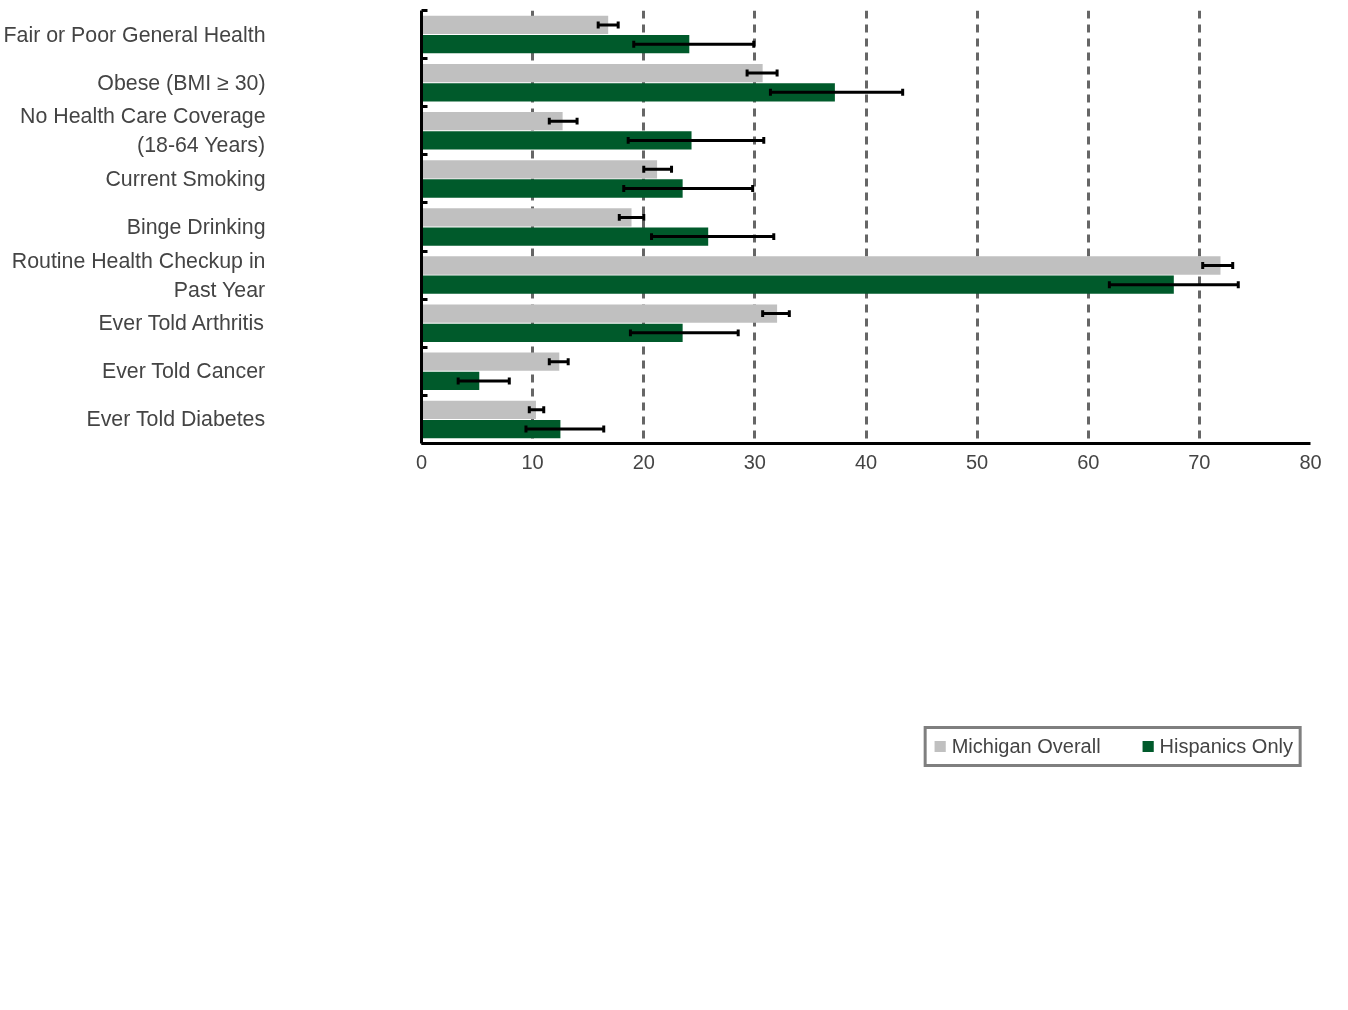 The height and width of the screenshot is (1010, 1348). I want to click on y-tick-label: Ever Told Diabetes, so click(176, 419).